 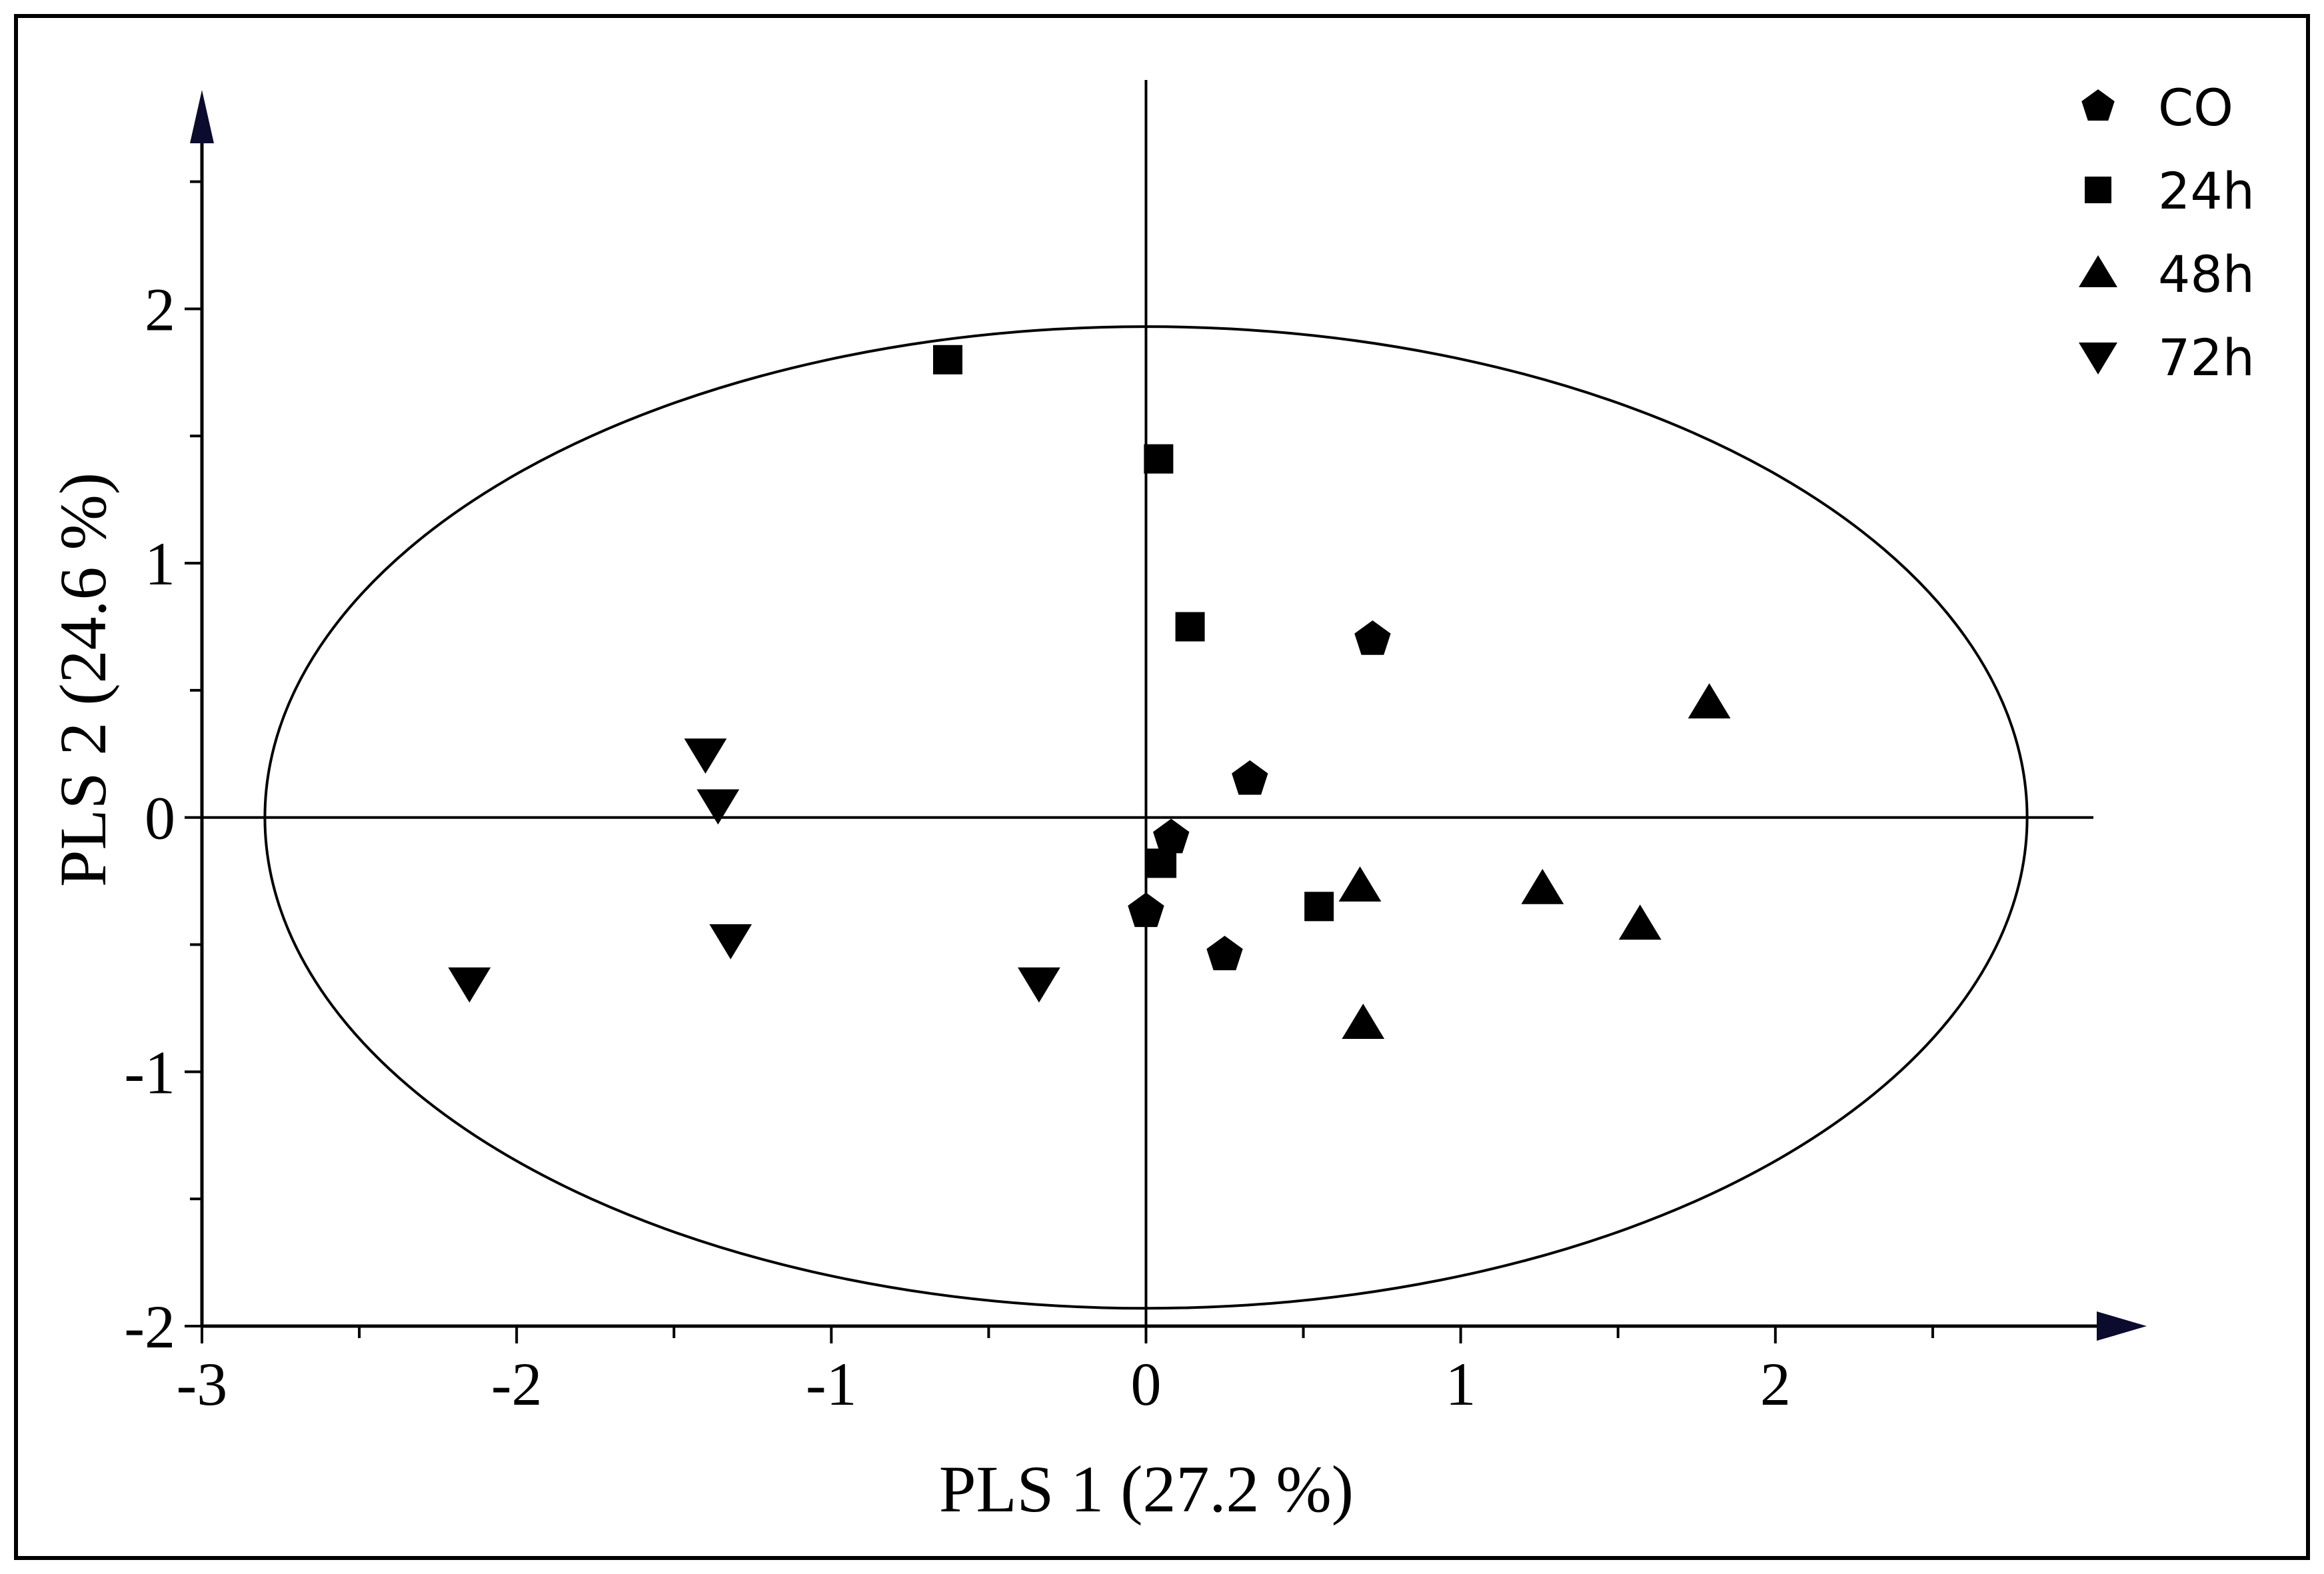 What do you see at coordinates (1775, 1384) in the screenshot?
I see `x-tick-label: 2` at bounding box center [1775, 1384].